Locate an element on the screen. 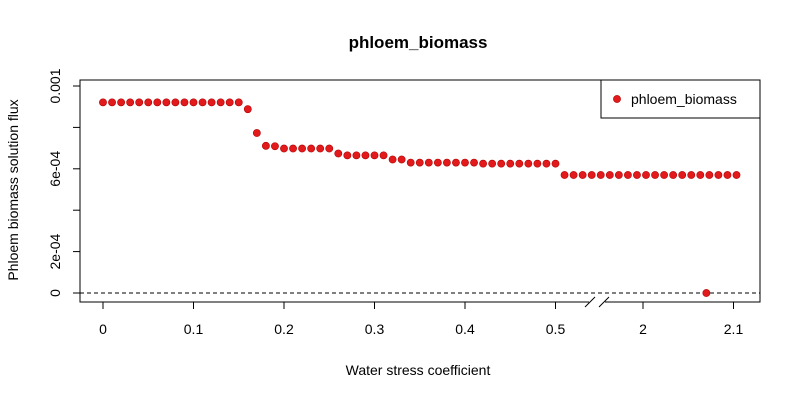  legend: phloem_biomass is located at coordinates (680, 99).